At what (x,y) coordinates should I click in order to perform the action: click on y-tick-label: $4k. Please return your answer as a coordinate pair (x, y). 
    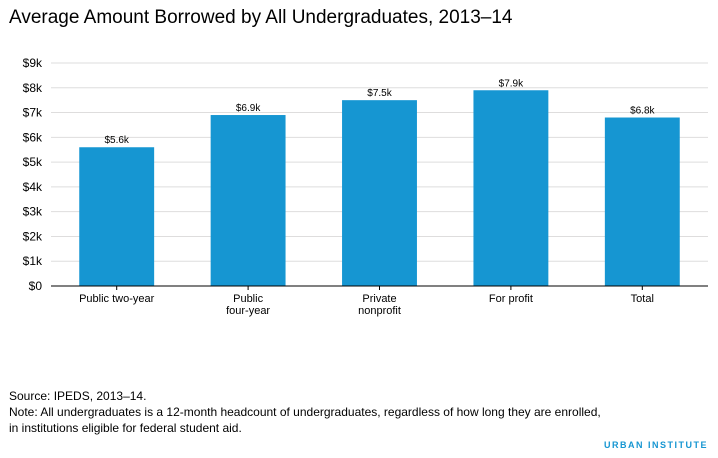
    Looking at the image, I should click on (33, 187).